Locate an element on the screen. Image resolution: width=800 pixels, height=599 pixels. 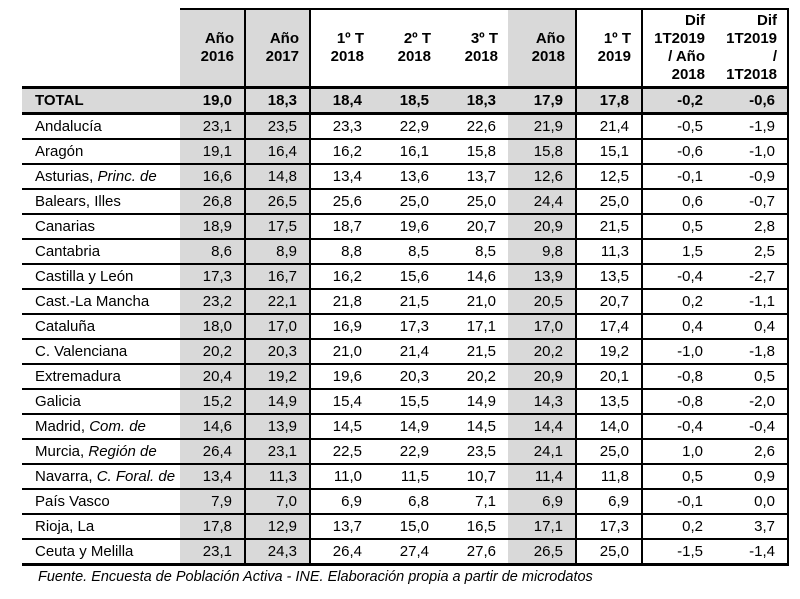
value-cell: 6,8 is located at coordinates (407, 502).